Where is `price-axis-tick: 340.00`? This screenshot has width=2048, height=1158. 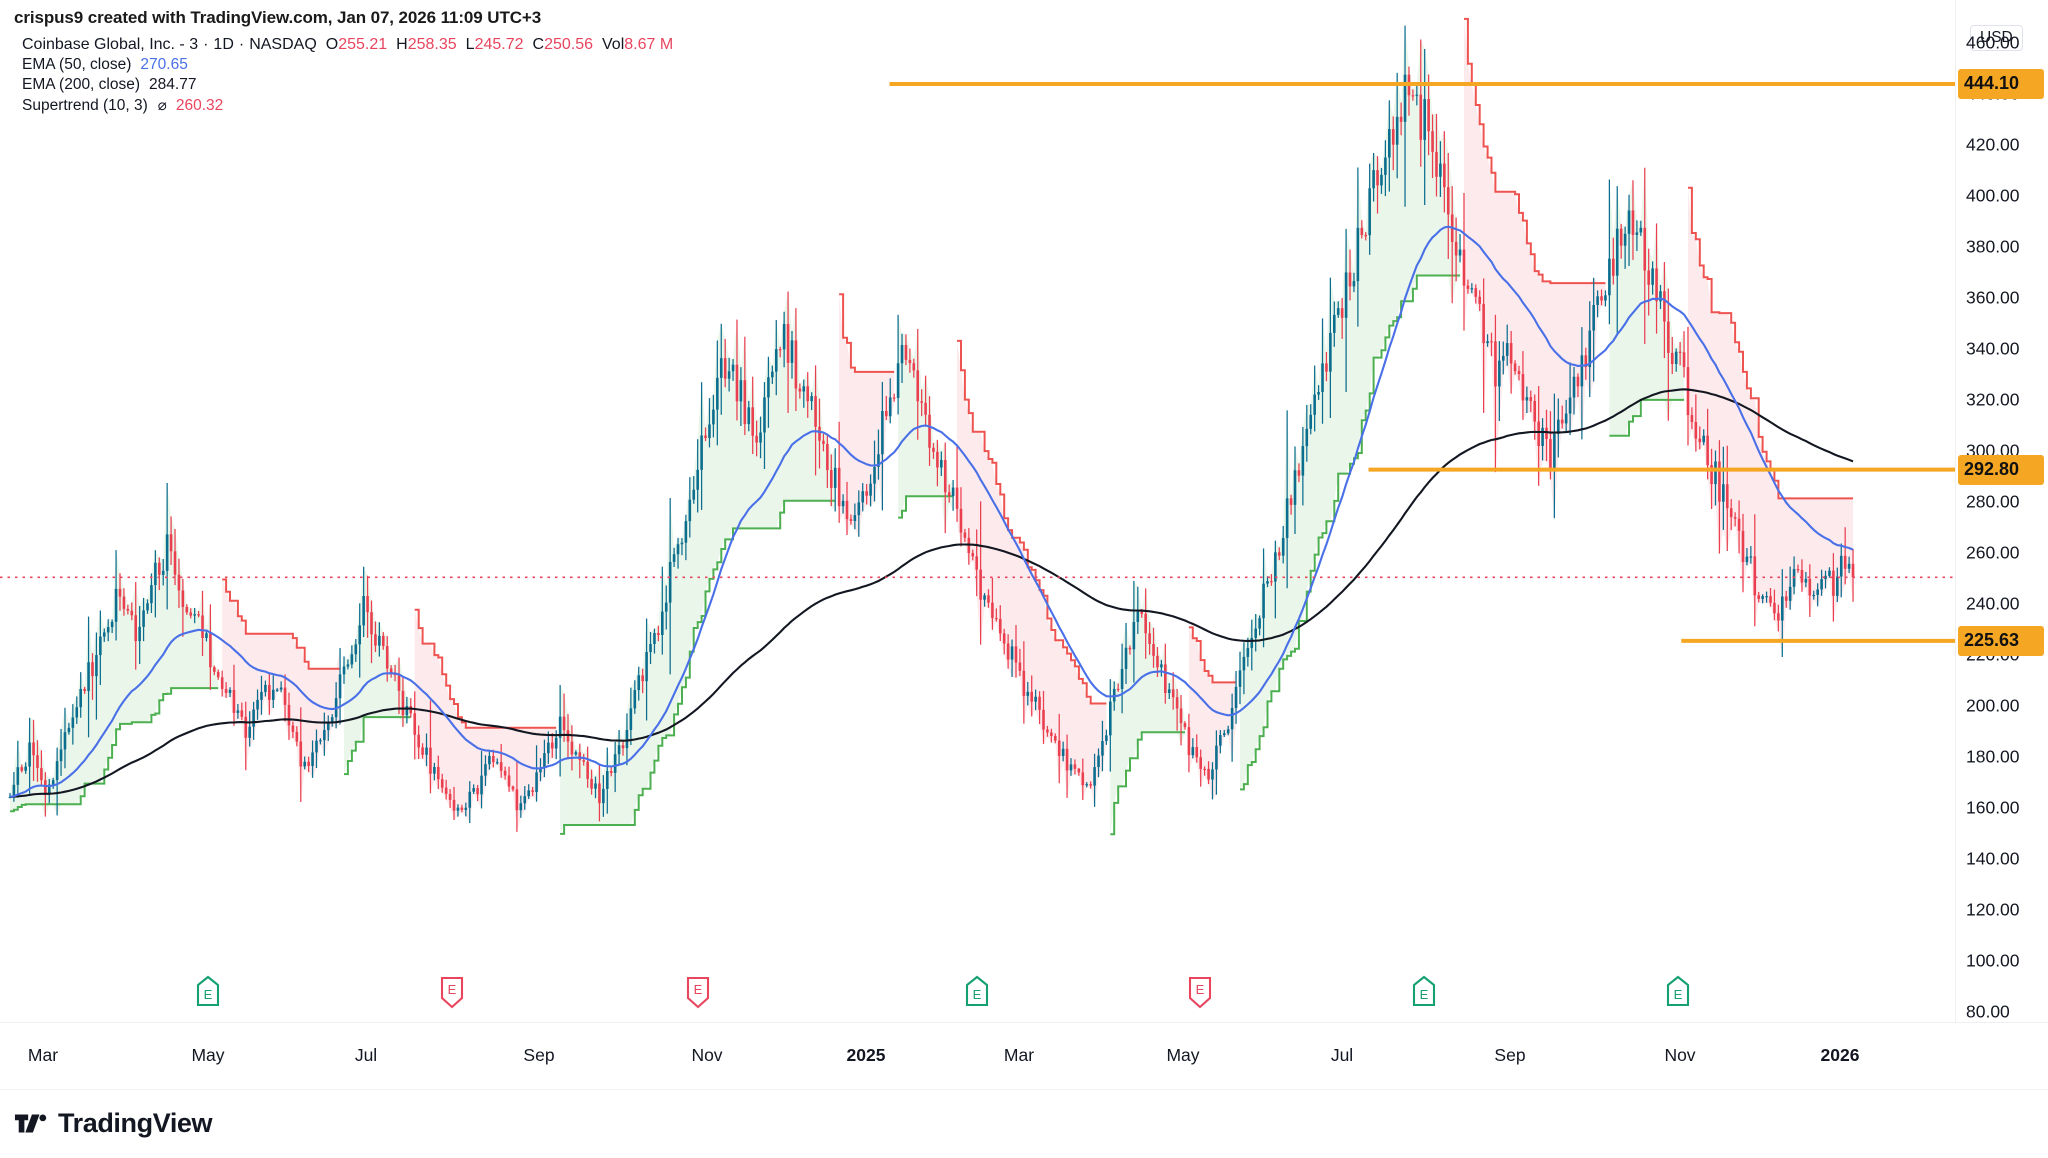 price-axis-tick: 340.00 is located at coordinates (1993, 348).